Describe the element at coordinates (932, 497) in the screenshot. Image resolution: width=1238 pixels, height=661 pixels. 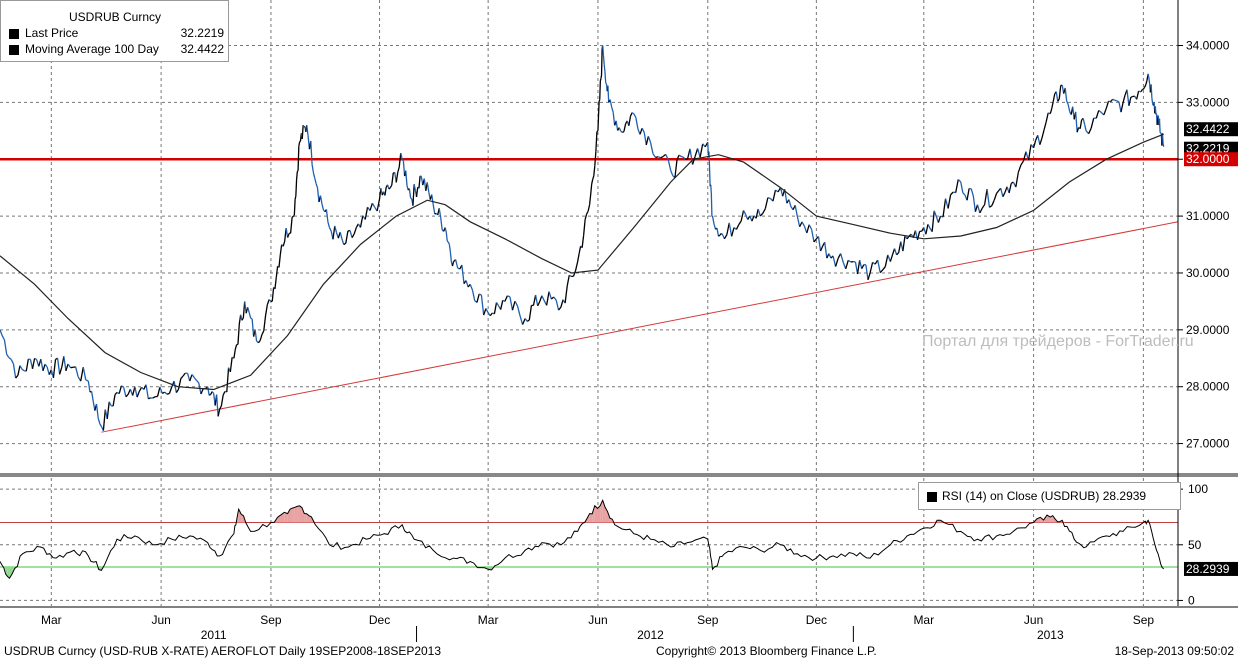
I see `legend-swatch` at that location.